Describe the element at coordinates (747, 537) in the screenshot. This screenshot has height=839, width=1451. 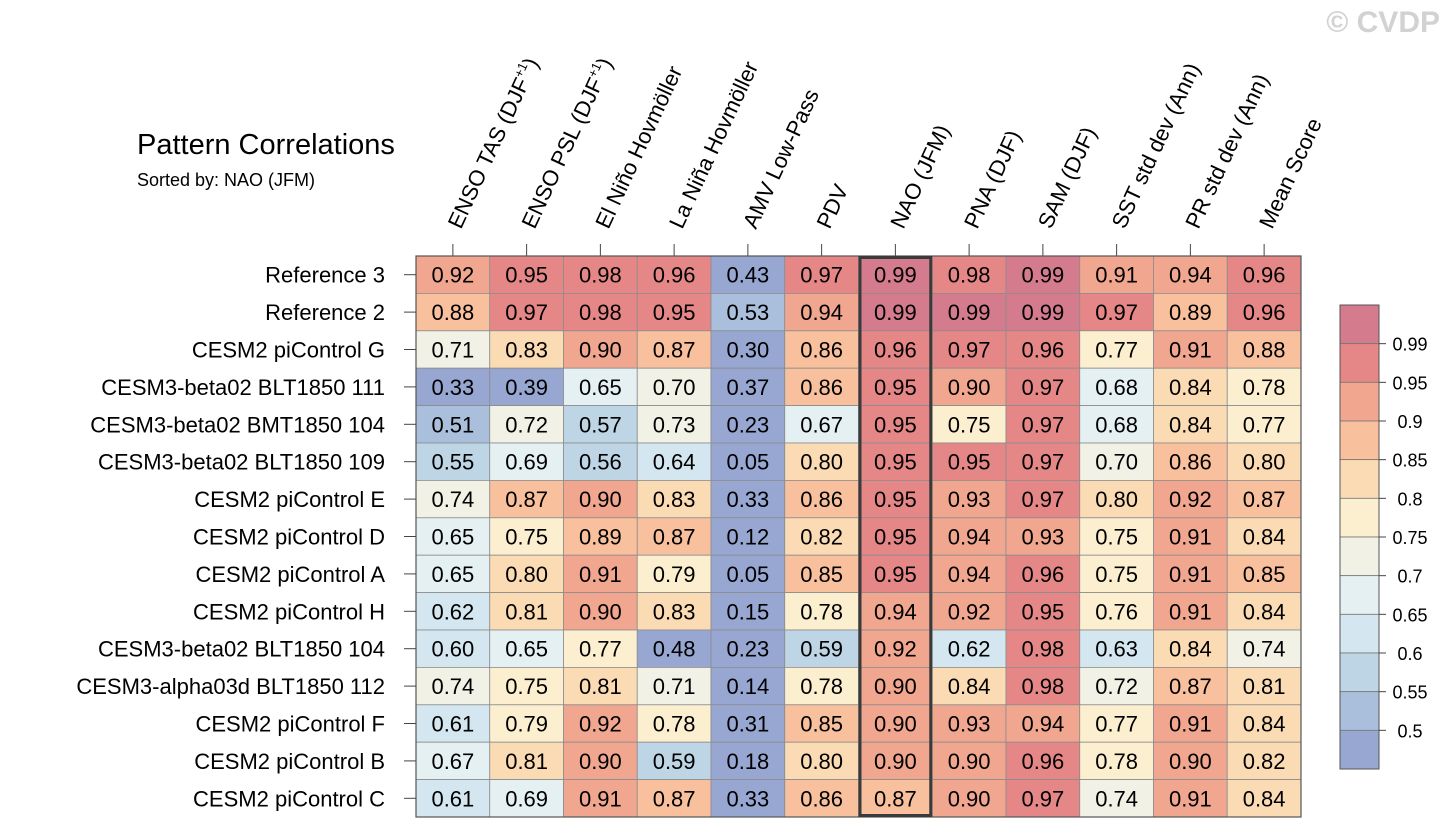
I see `cell-value: 0.12` at that location.